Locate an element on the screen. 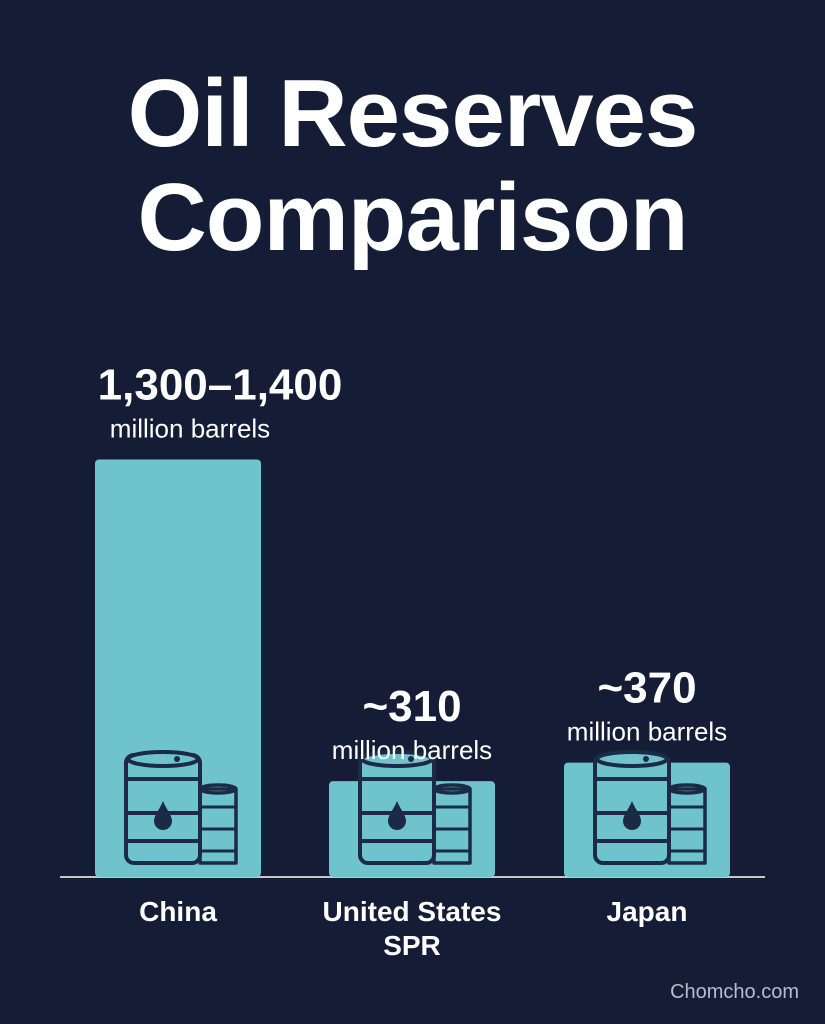 This screenshot has width=825, height=1024. data-label: ~370 is located at coordinates (646, 688).